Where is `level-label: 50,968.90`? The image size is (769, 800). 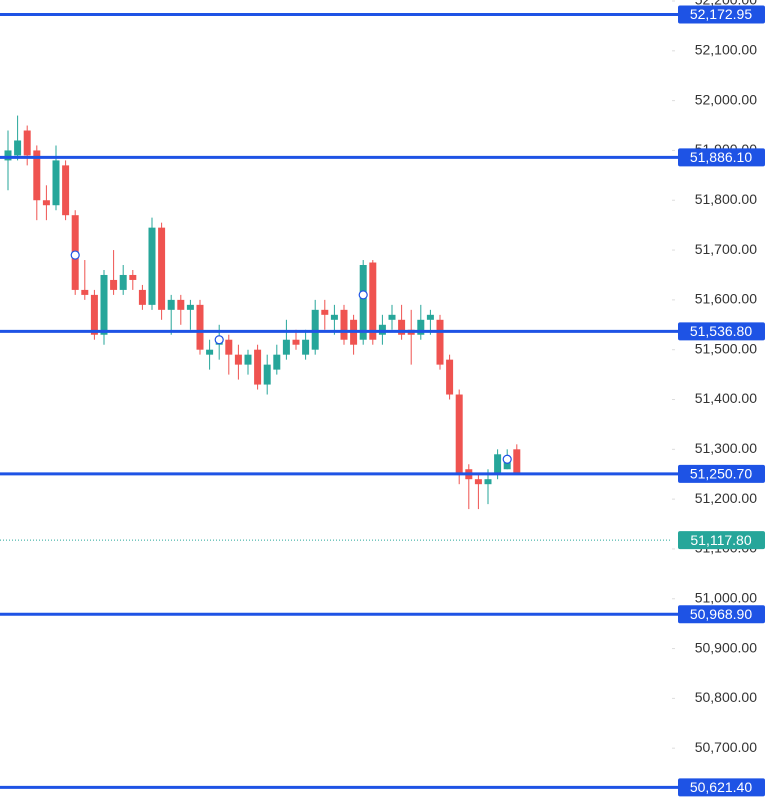 level-label: 50,968.90 is located at coordinates (721, 614).